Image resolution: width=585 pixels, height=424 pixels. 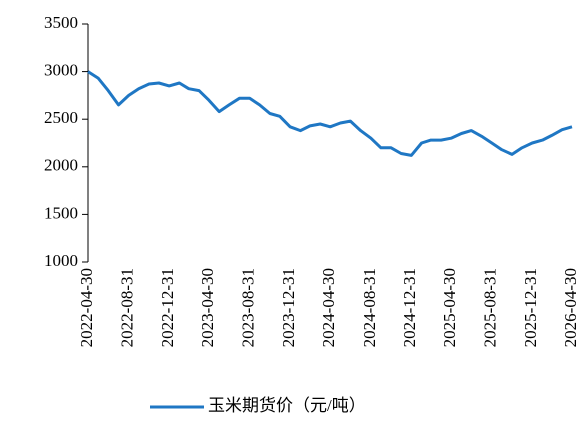 What do you see at coordinates (409, 307) in the screenshot?
I see `x-tick-label: 2024-12-31` at bounding box center [409, 307].